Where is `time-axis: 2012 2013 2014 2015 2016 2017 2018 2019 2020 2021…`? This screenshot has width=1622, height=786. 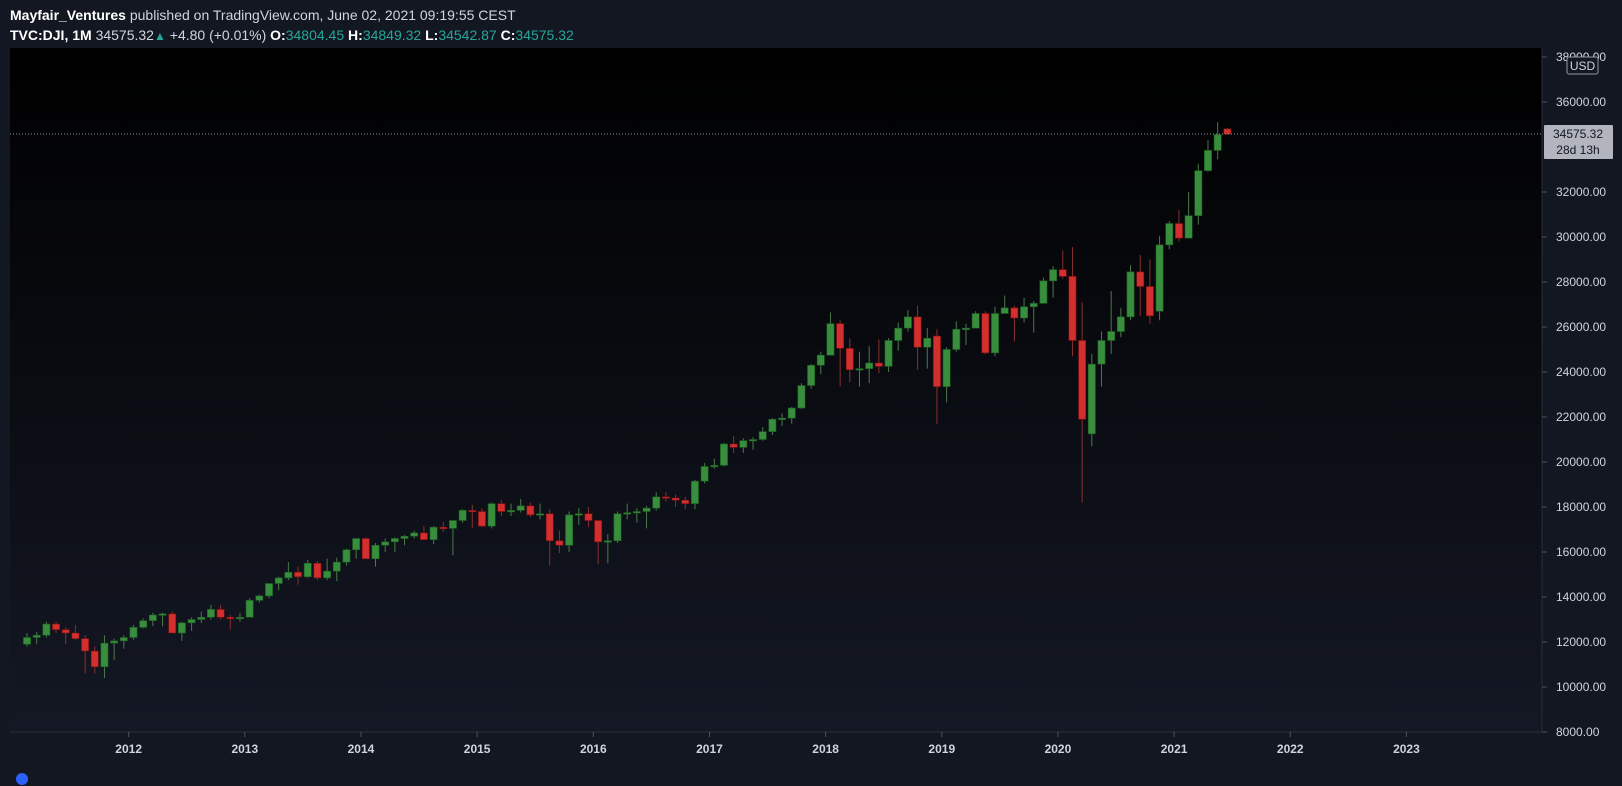 time-axis: 2012 2013 2014 2015 2016 2017 2018 2019 2020 2021… is located at coordinates (767, 744).